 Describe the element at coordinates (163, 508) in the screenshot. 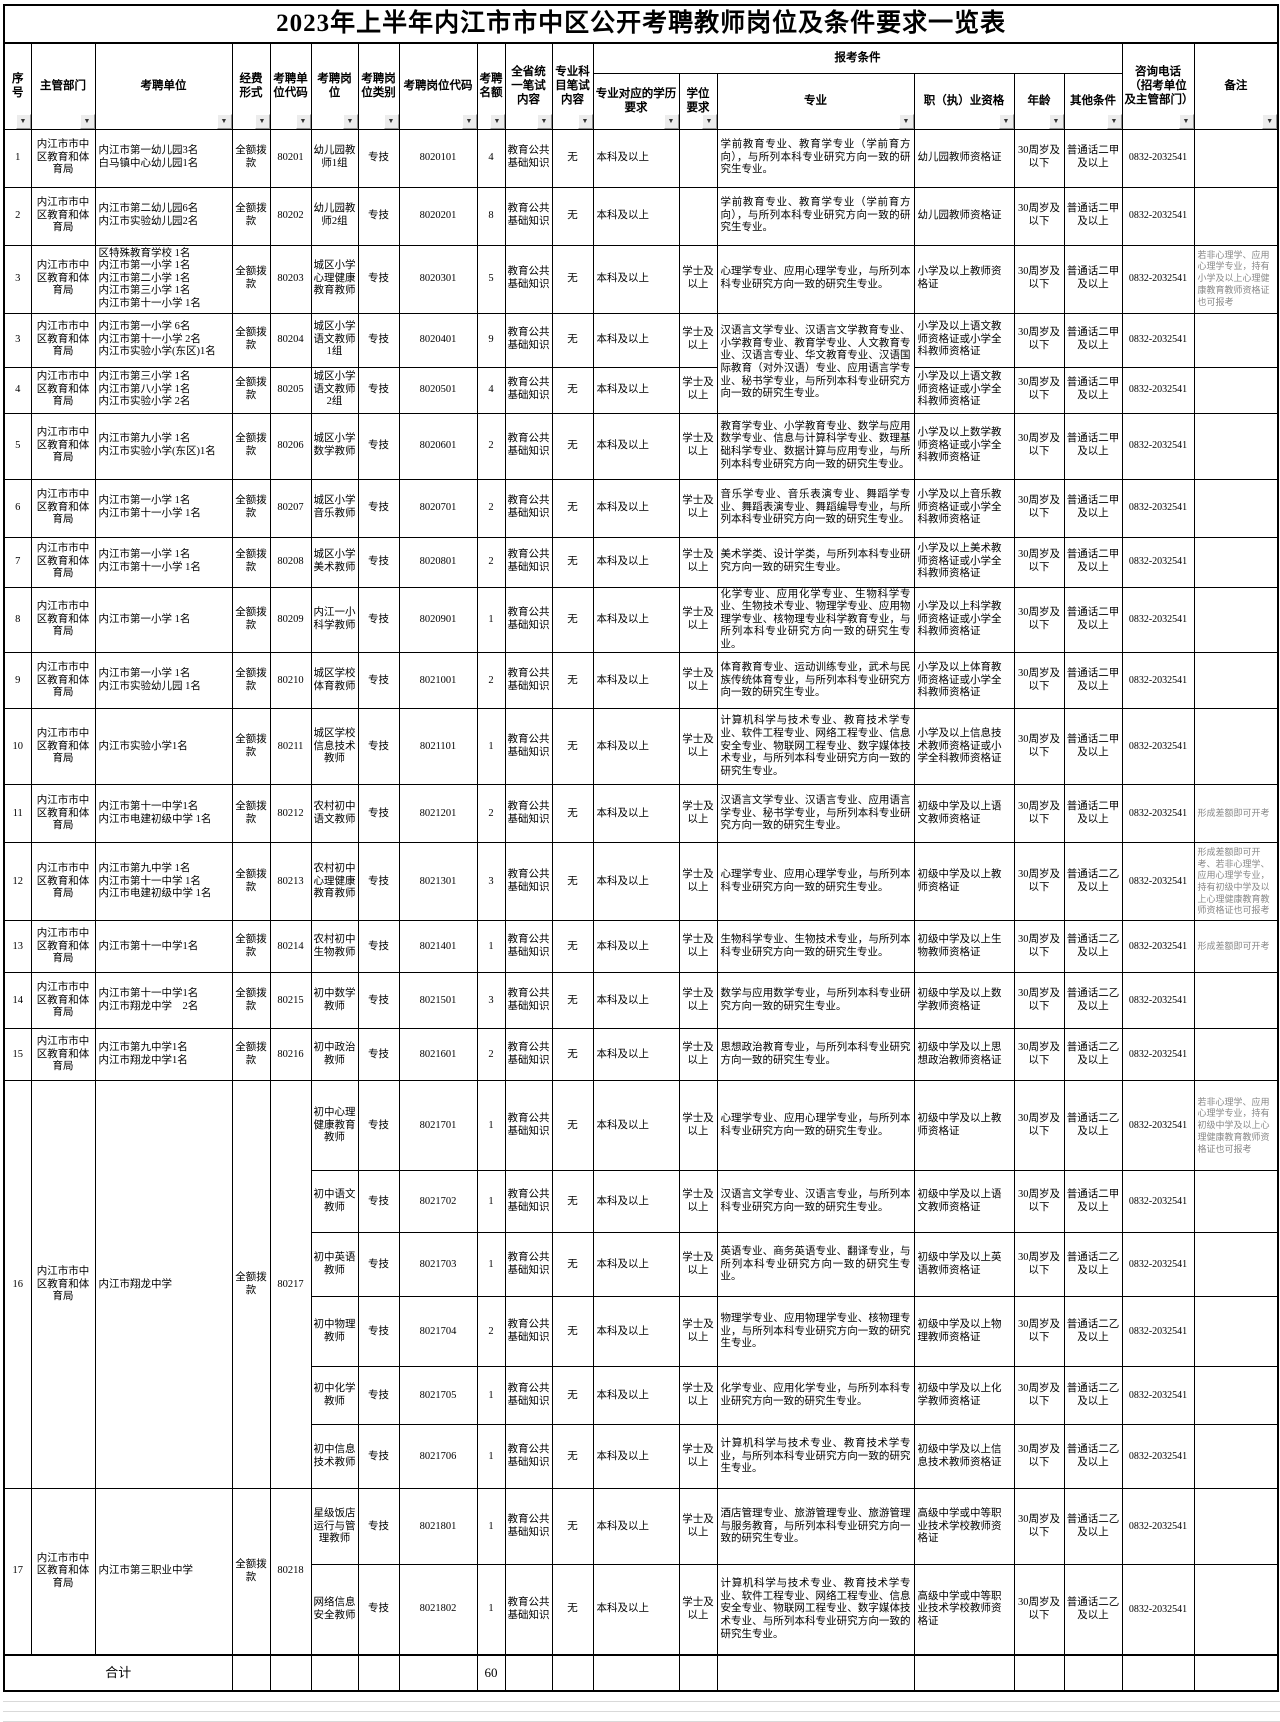

I see `cell-unit: 内江市第一小学 1名 内江市第十一小学 1名` at that location.